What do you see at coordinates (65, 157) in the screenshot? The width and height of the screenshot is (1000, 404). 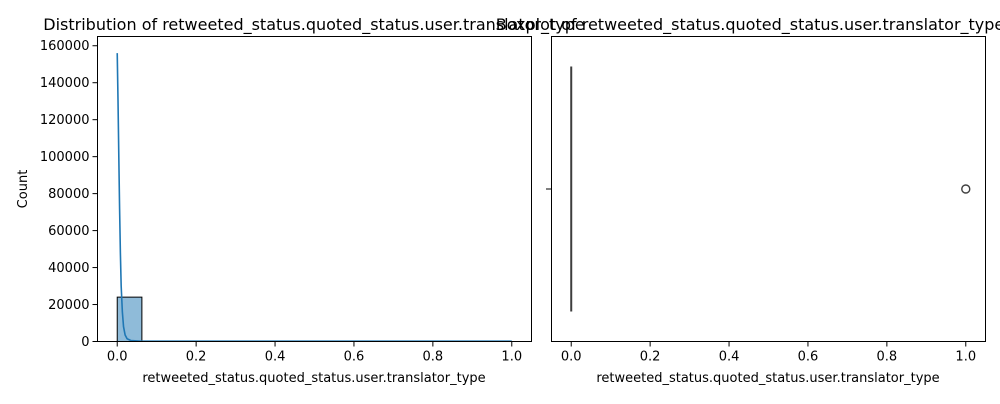 I see `y-tick-label: 100000` at bounding box center [65, 157].